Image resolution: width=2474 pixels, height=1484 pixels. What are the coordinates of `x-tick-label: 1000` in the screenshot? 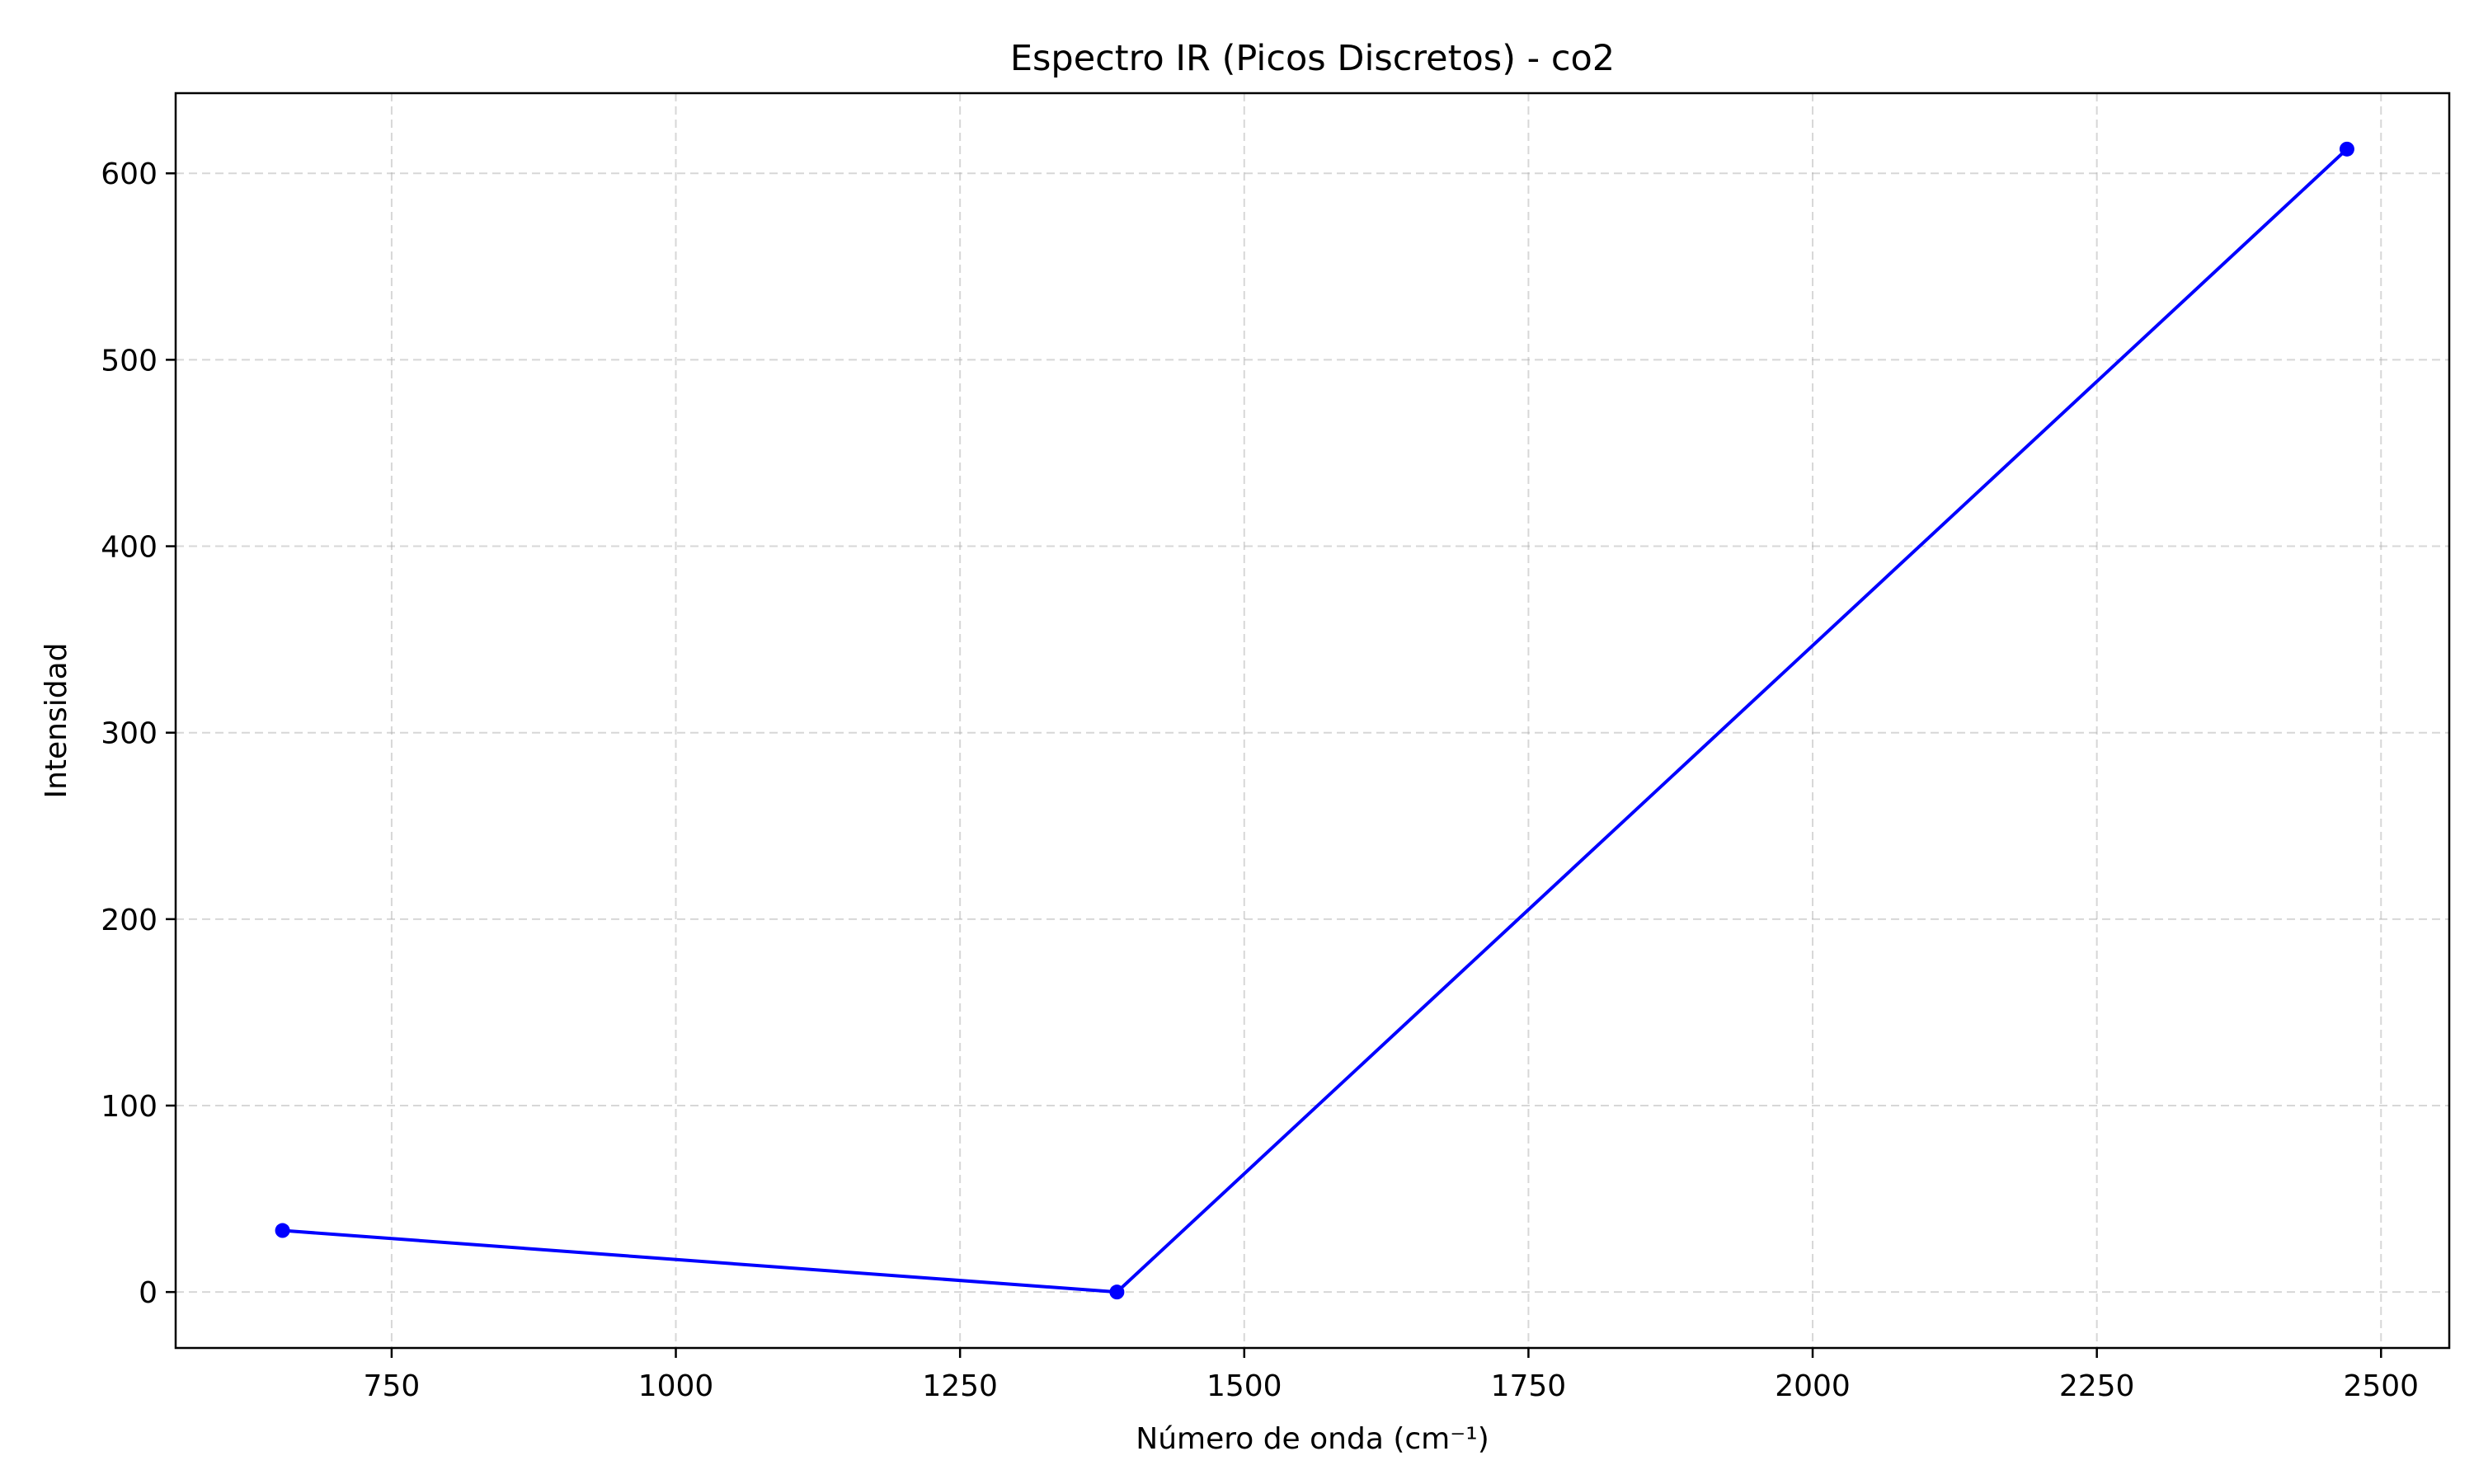 It's located at (676, 1386).